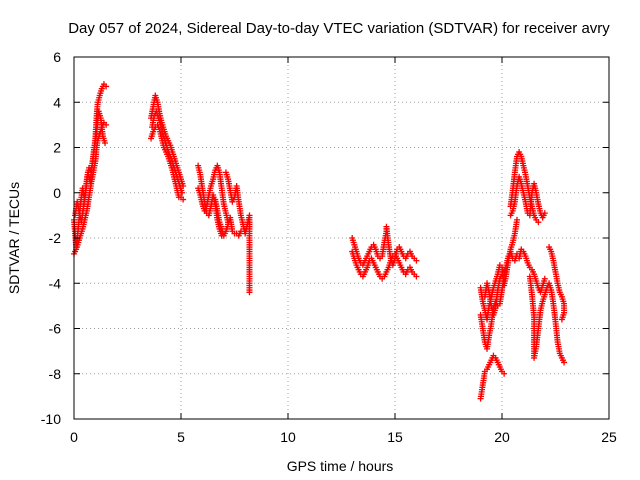 This screenshot has height=480, width=640. What do you see at coordinates (14, 238) in the screenshot?
I see `y-axis-label: SDTVAR / TECUs` at bounding box center [14, 238].